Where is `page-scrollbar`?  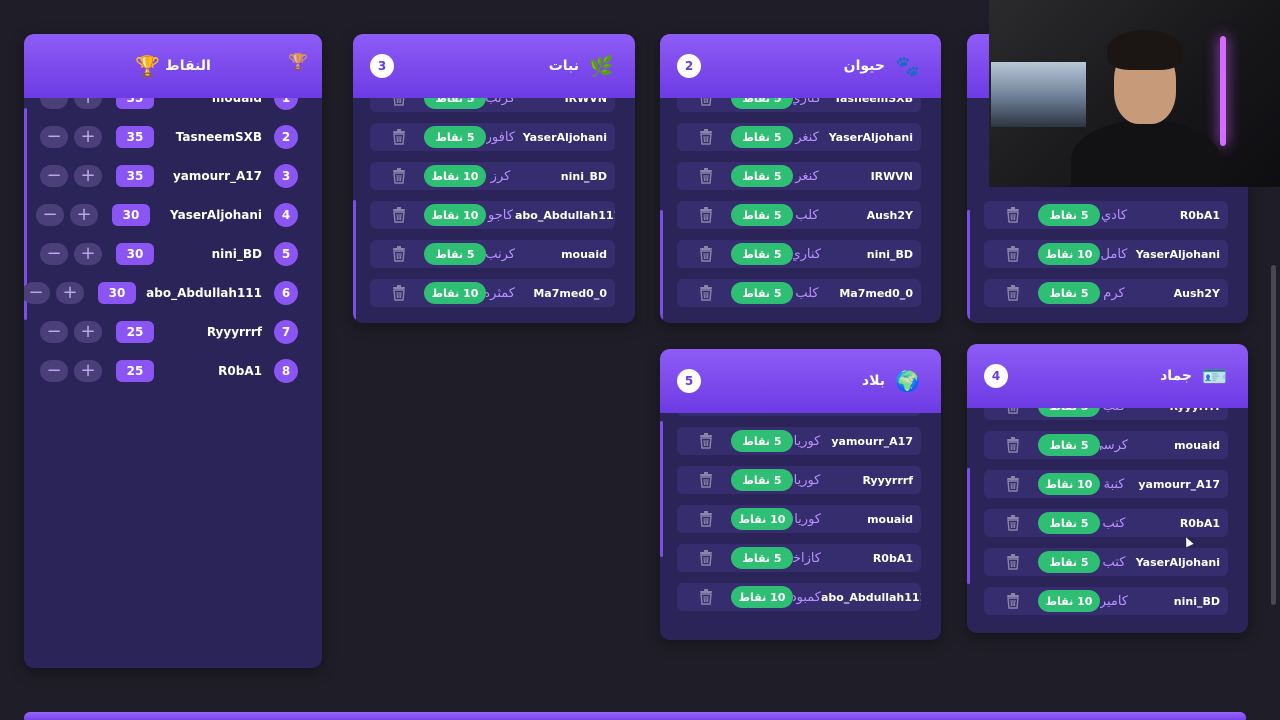 page-scrollbar is located at coordinates (1273, 435).